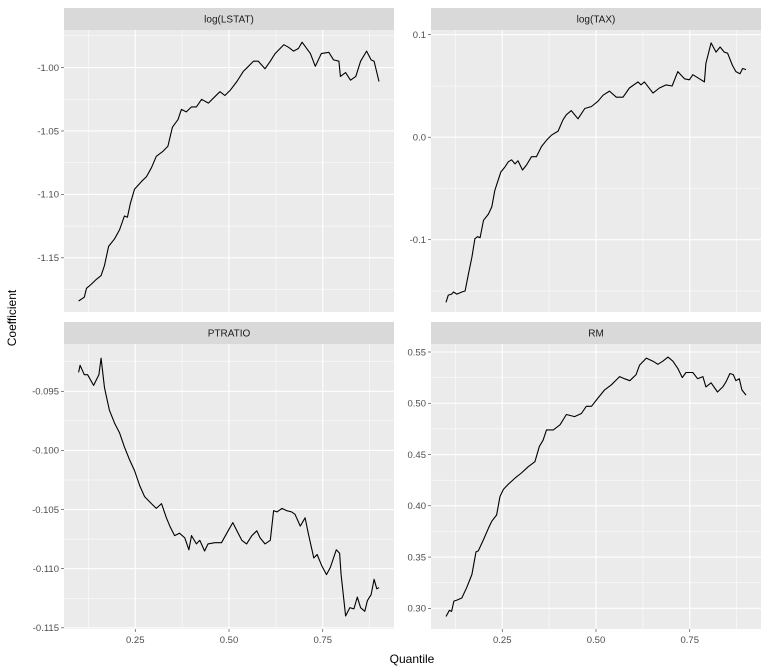 This screenshot has width=768, height=672. I want to click on y-tick-label: -0.1, so click(418, 240).